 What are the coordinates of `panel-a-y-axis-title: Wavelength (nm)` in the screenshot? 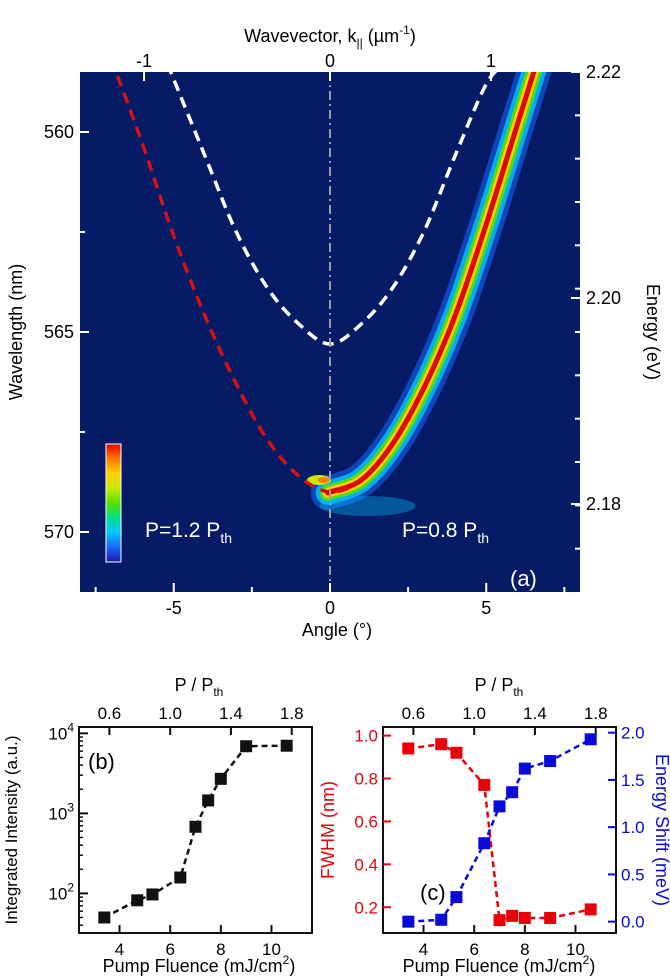 It's located at (16, 332).